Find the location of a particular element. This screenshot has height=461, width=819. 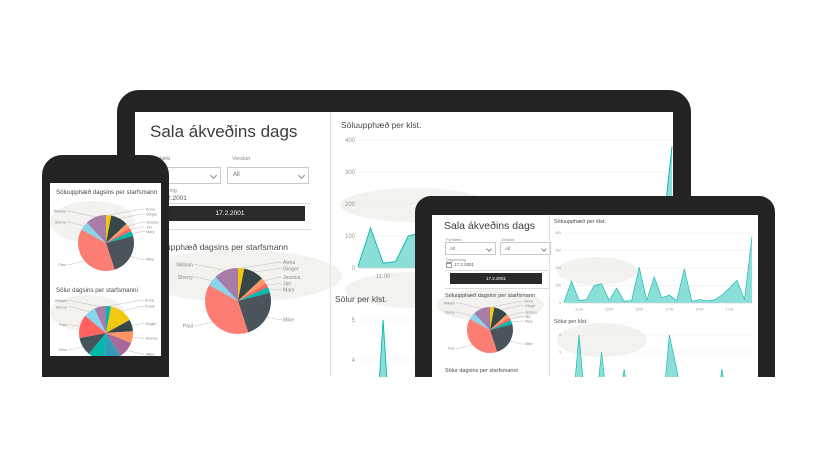

svg-text: Frank is located at coordinates (150, 307).